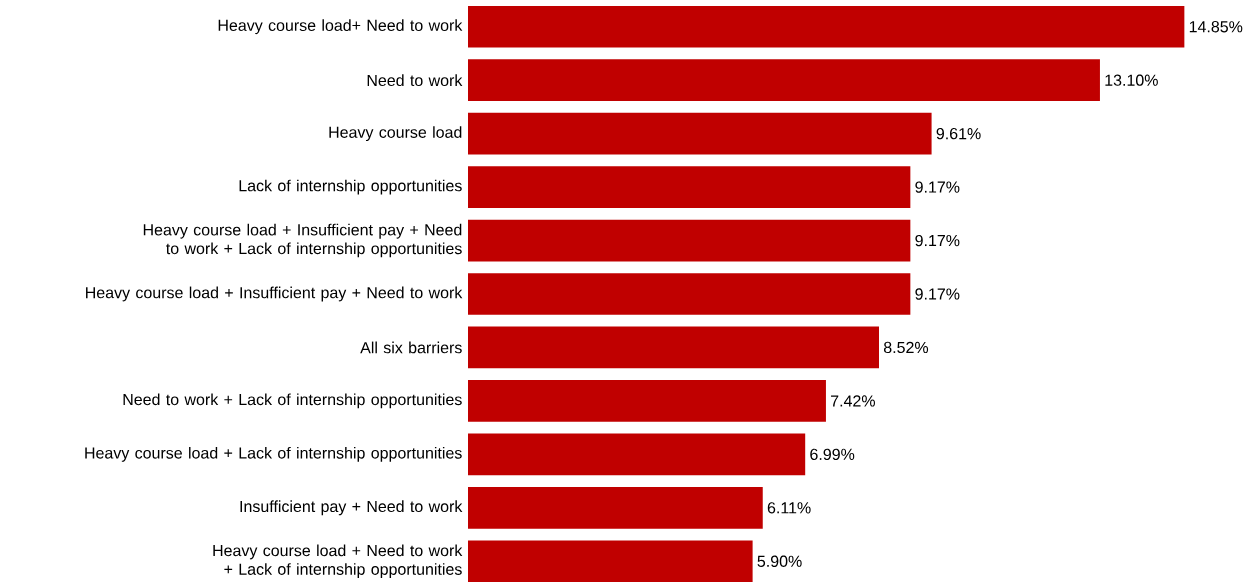  I want to click on data-label: 6.99%, so click(832, 454).